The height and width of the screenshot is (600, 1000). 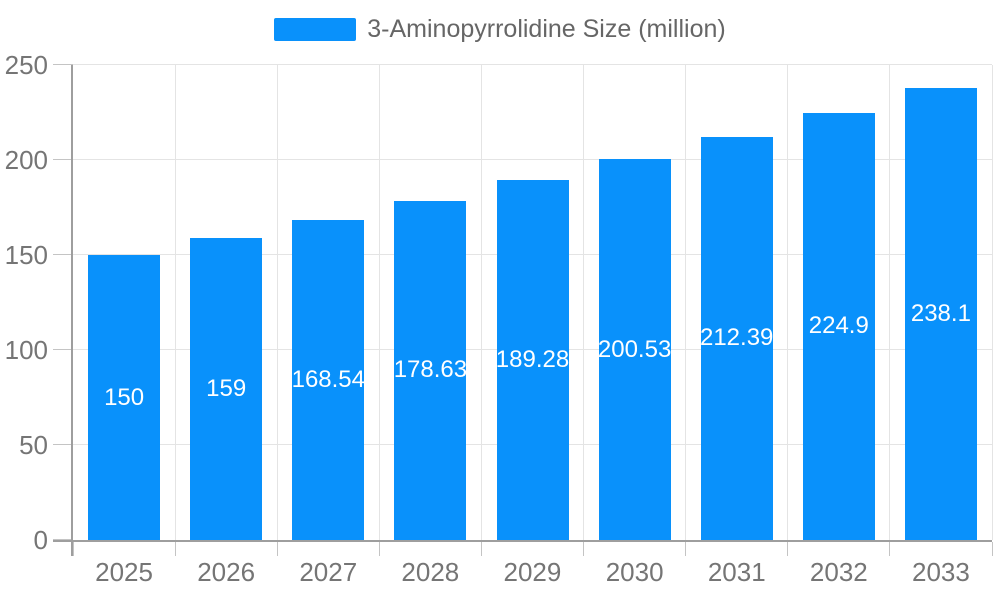 I want to click on x-axis-line, so click(x=522, y=541).